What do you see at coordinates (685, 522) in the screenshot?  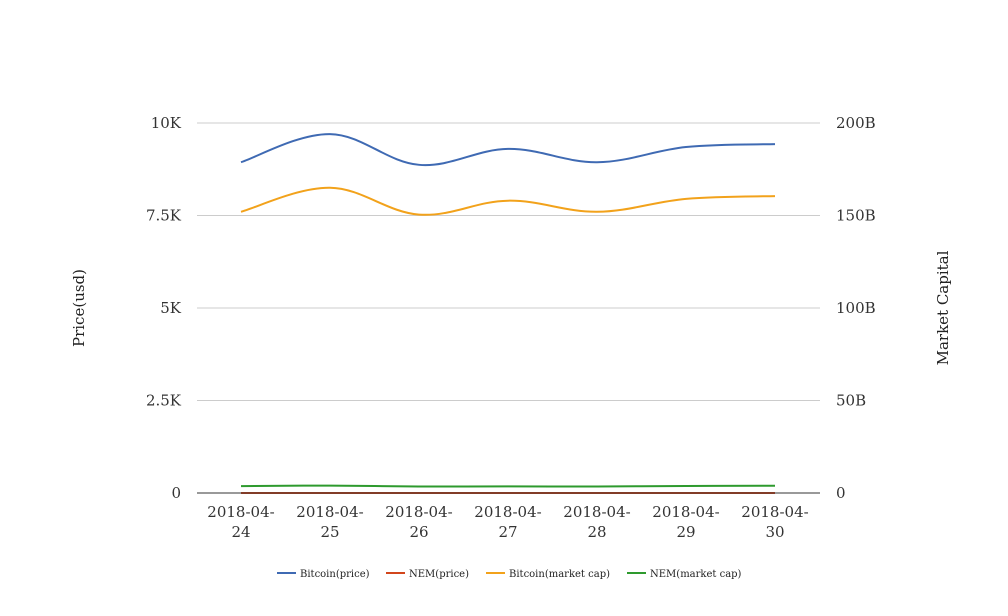 I see `x-tick-label: 2018-04-29` at bounding box center [685, 522].